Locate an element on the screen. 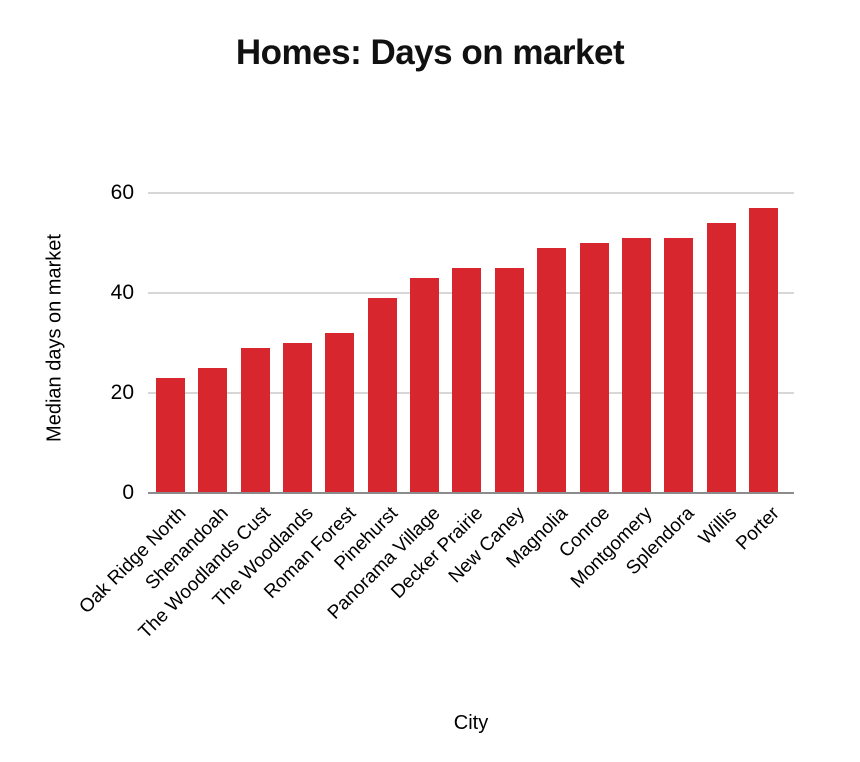 The width and height of the screenshot is (860, 762). y-tick-label: 0 is located at coordinates (128, 492).